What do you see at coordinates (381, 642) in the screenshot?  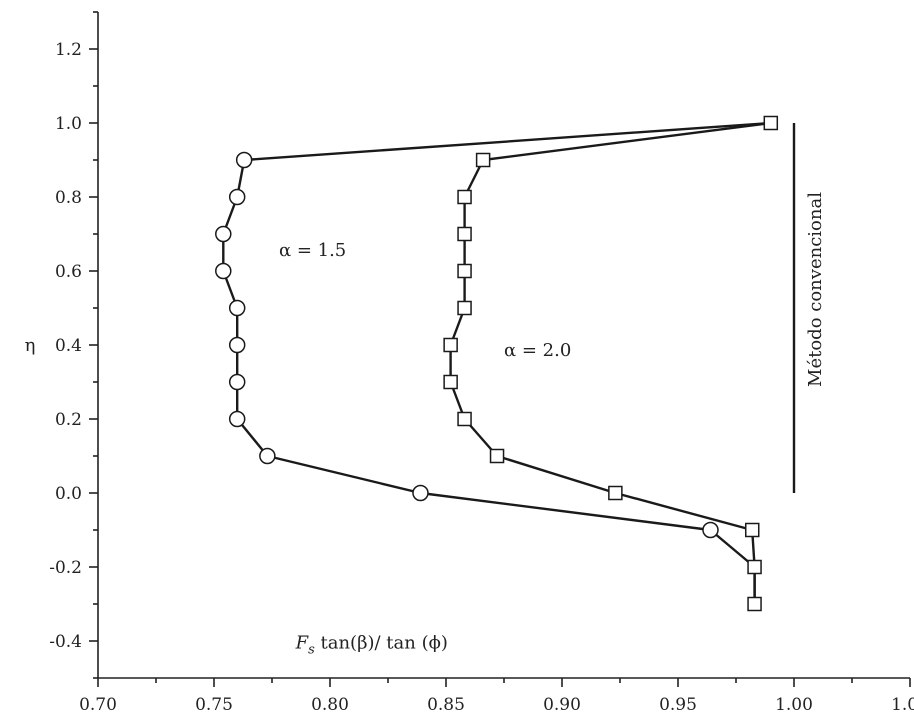 I see `x-axis-label-rest: tan(β)/ tan (ϕ)` at bounding box center [381, 642].